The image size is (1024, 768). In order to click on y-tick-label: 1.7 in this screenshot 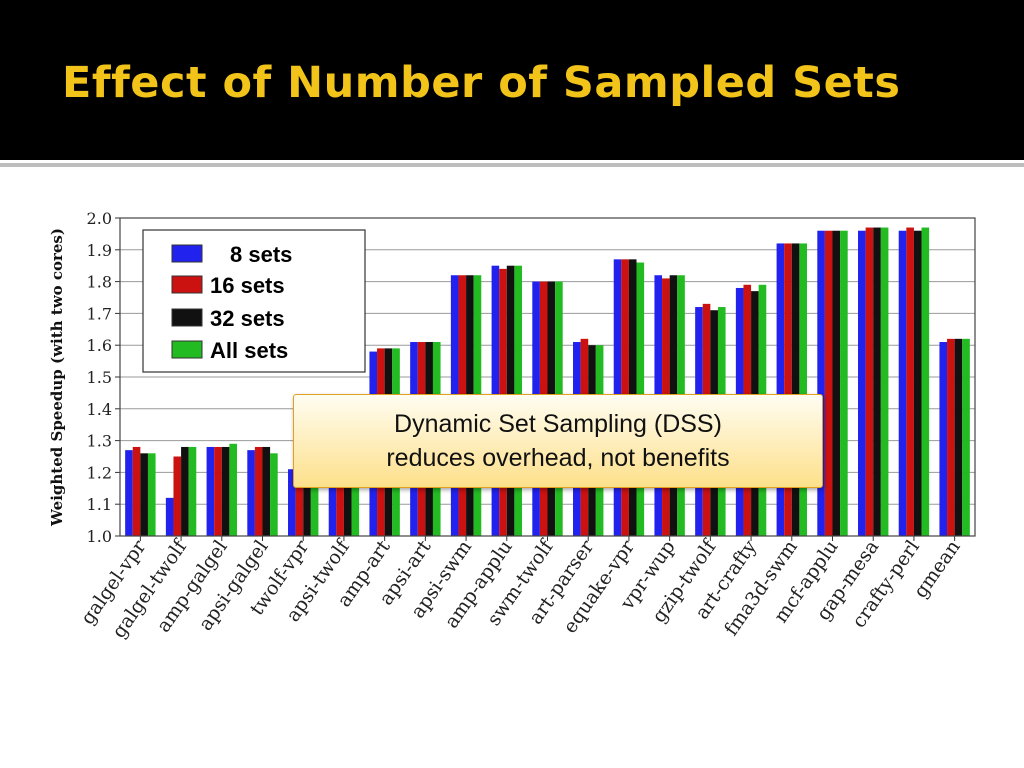, I will do `click(99, 313)`.